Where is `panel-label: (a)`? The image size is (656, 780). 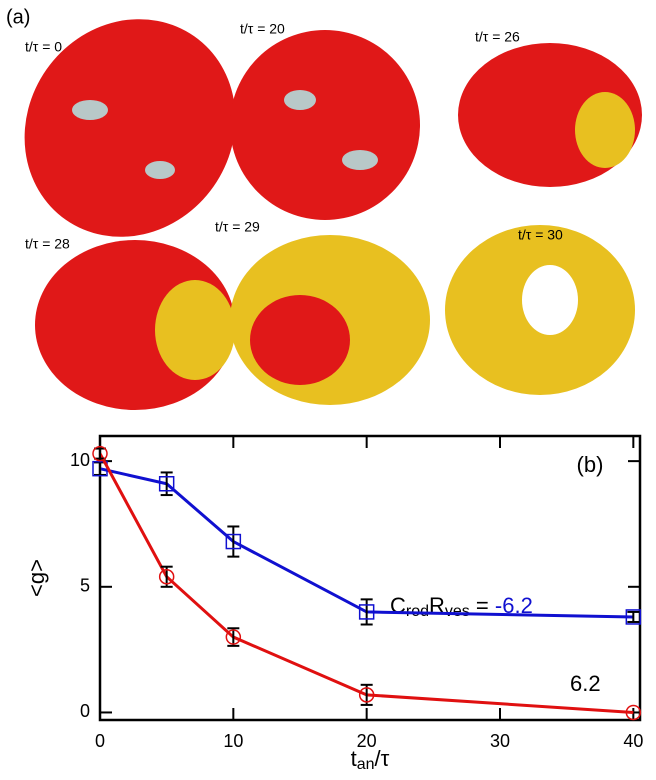 panel-label: (a) is located at coordinates (18, 17).